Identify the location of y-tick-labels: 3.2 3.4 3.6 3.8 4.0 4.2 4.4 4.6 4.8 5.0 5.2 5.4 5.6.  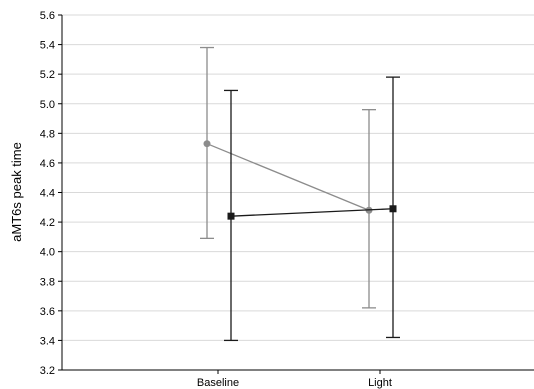
(51, 193).